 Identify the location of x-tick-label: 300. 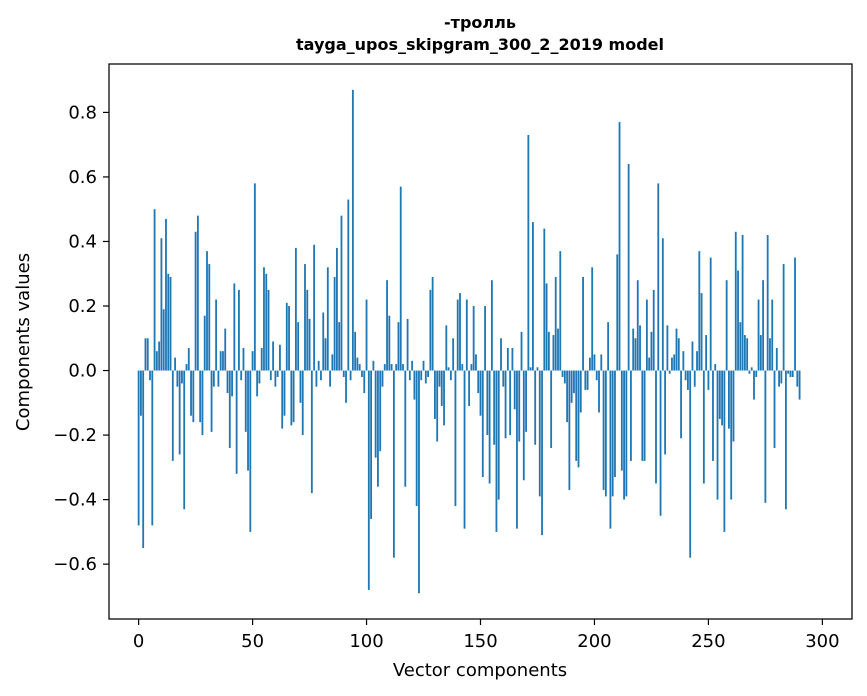
(822, 641).